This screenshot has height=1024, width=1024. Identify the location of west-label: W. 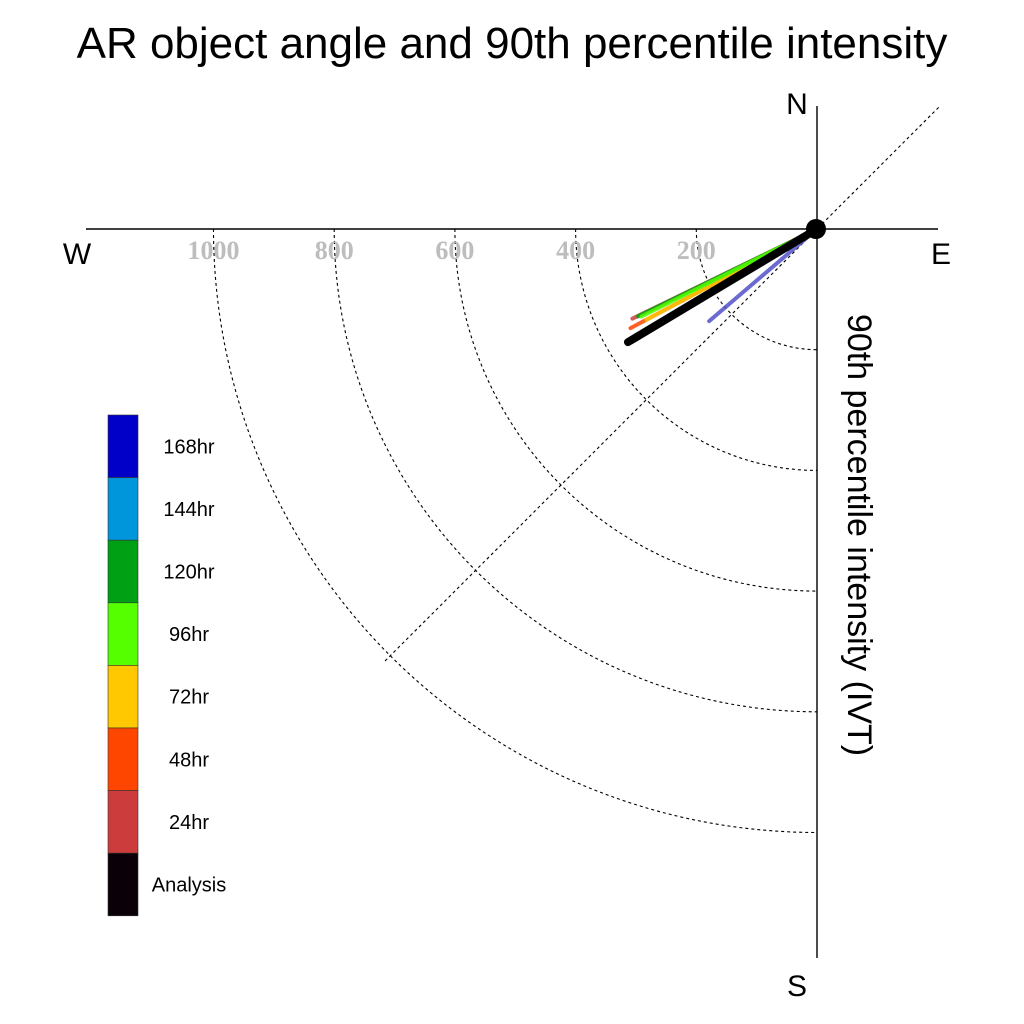
(77, 254).